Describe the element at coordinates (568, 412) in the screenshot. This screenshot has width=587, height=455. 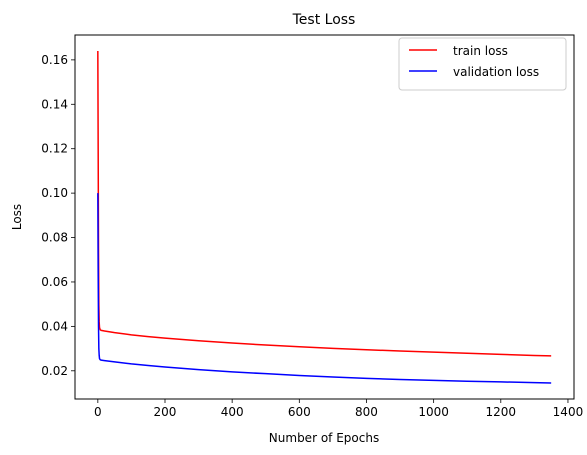
I see `x-tick-label: 1400` at that location.